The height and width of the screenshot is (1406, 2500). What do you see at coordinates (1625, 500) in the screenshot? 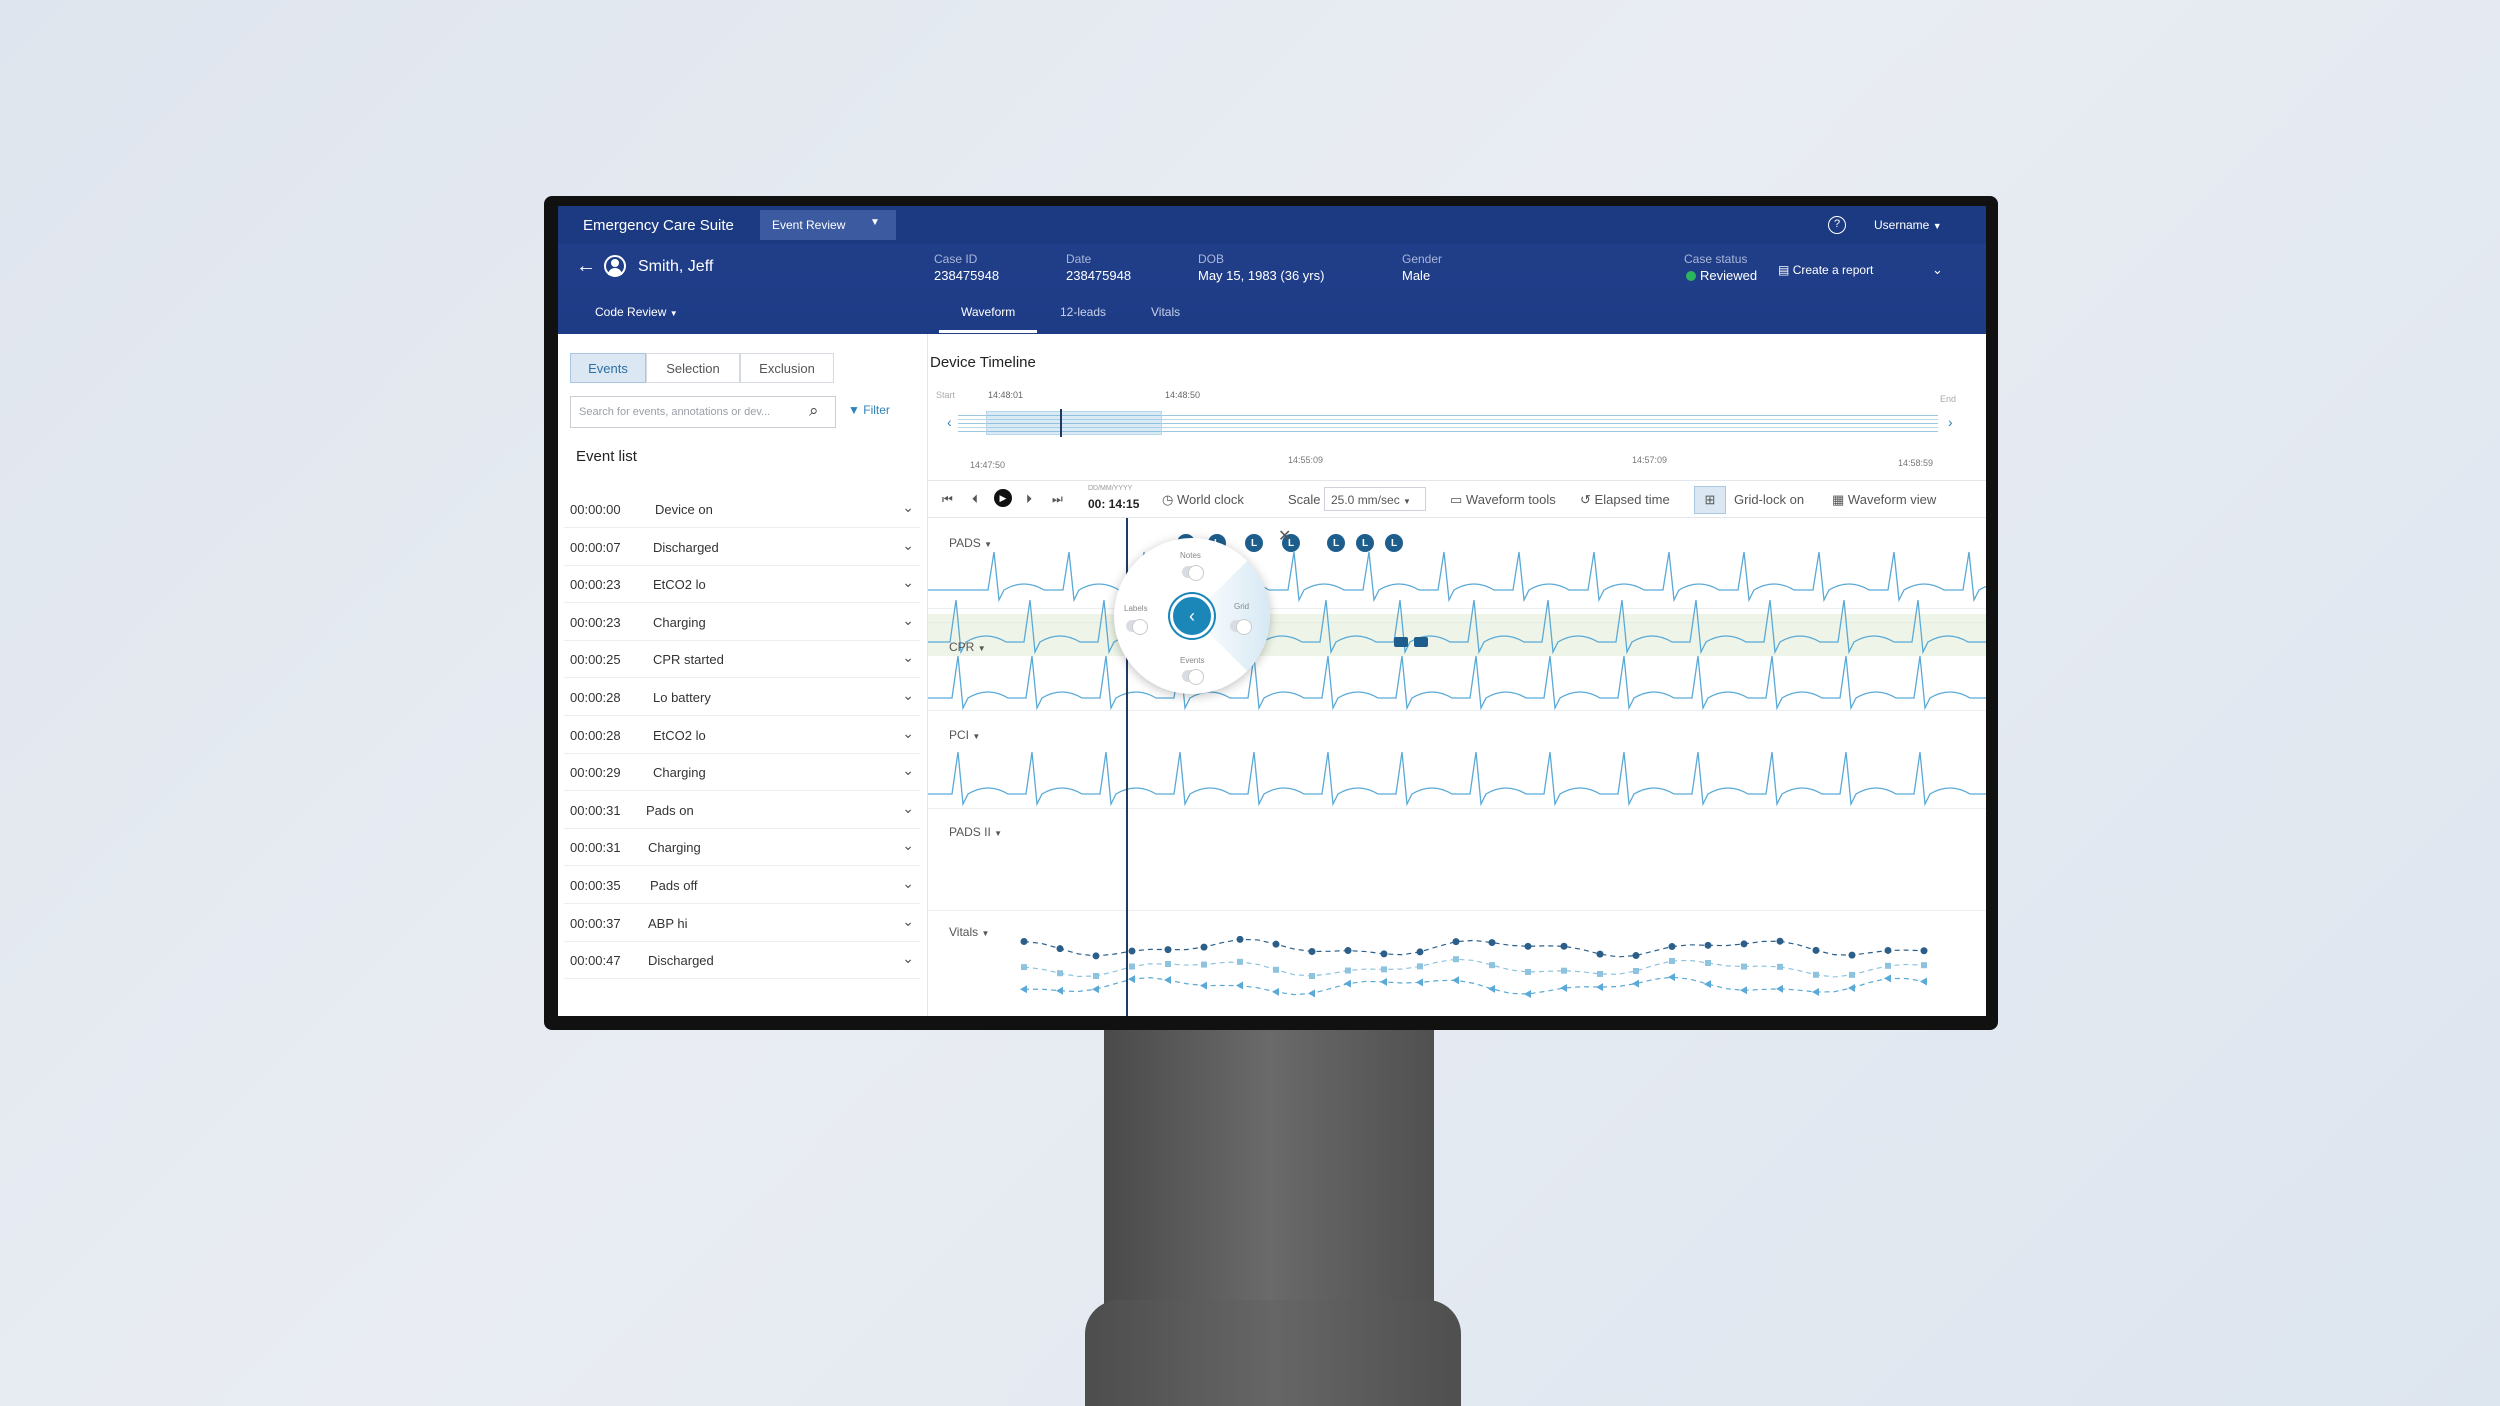
I see `elapsed-time-button: ↺ Elapsed time` at bounding box center [1625, 500].